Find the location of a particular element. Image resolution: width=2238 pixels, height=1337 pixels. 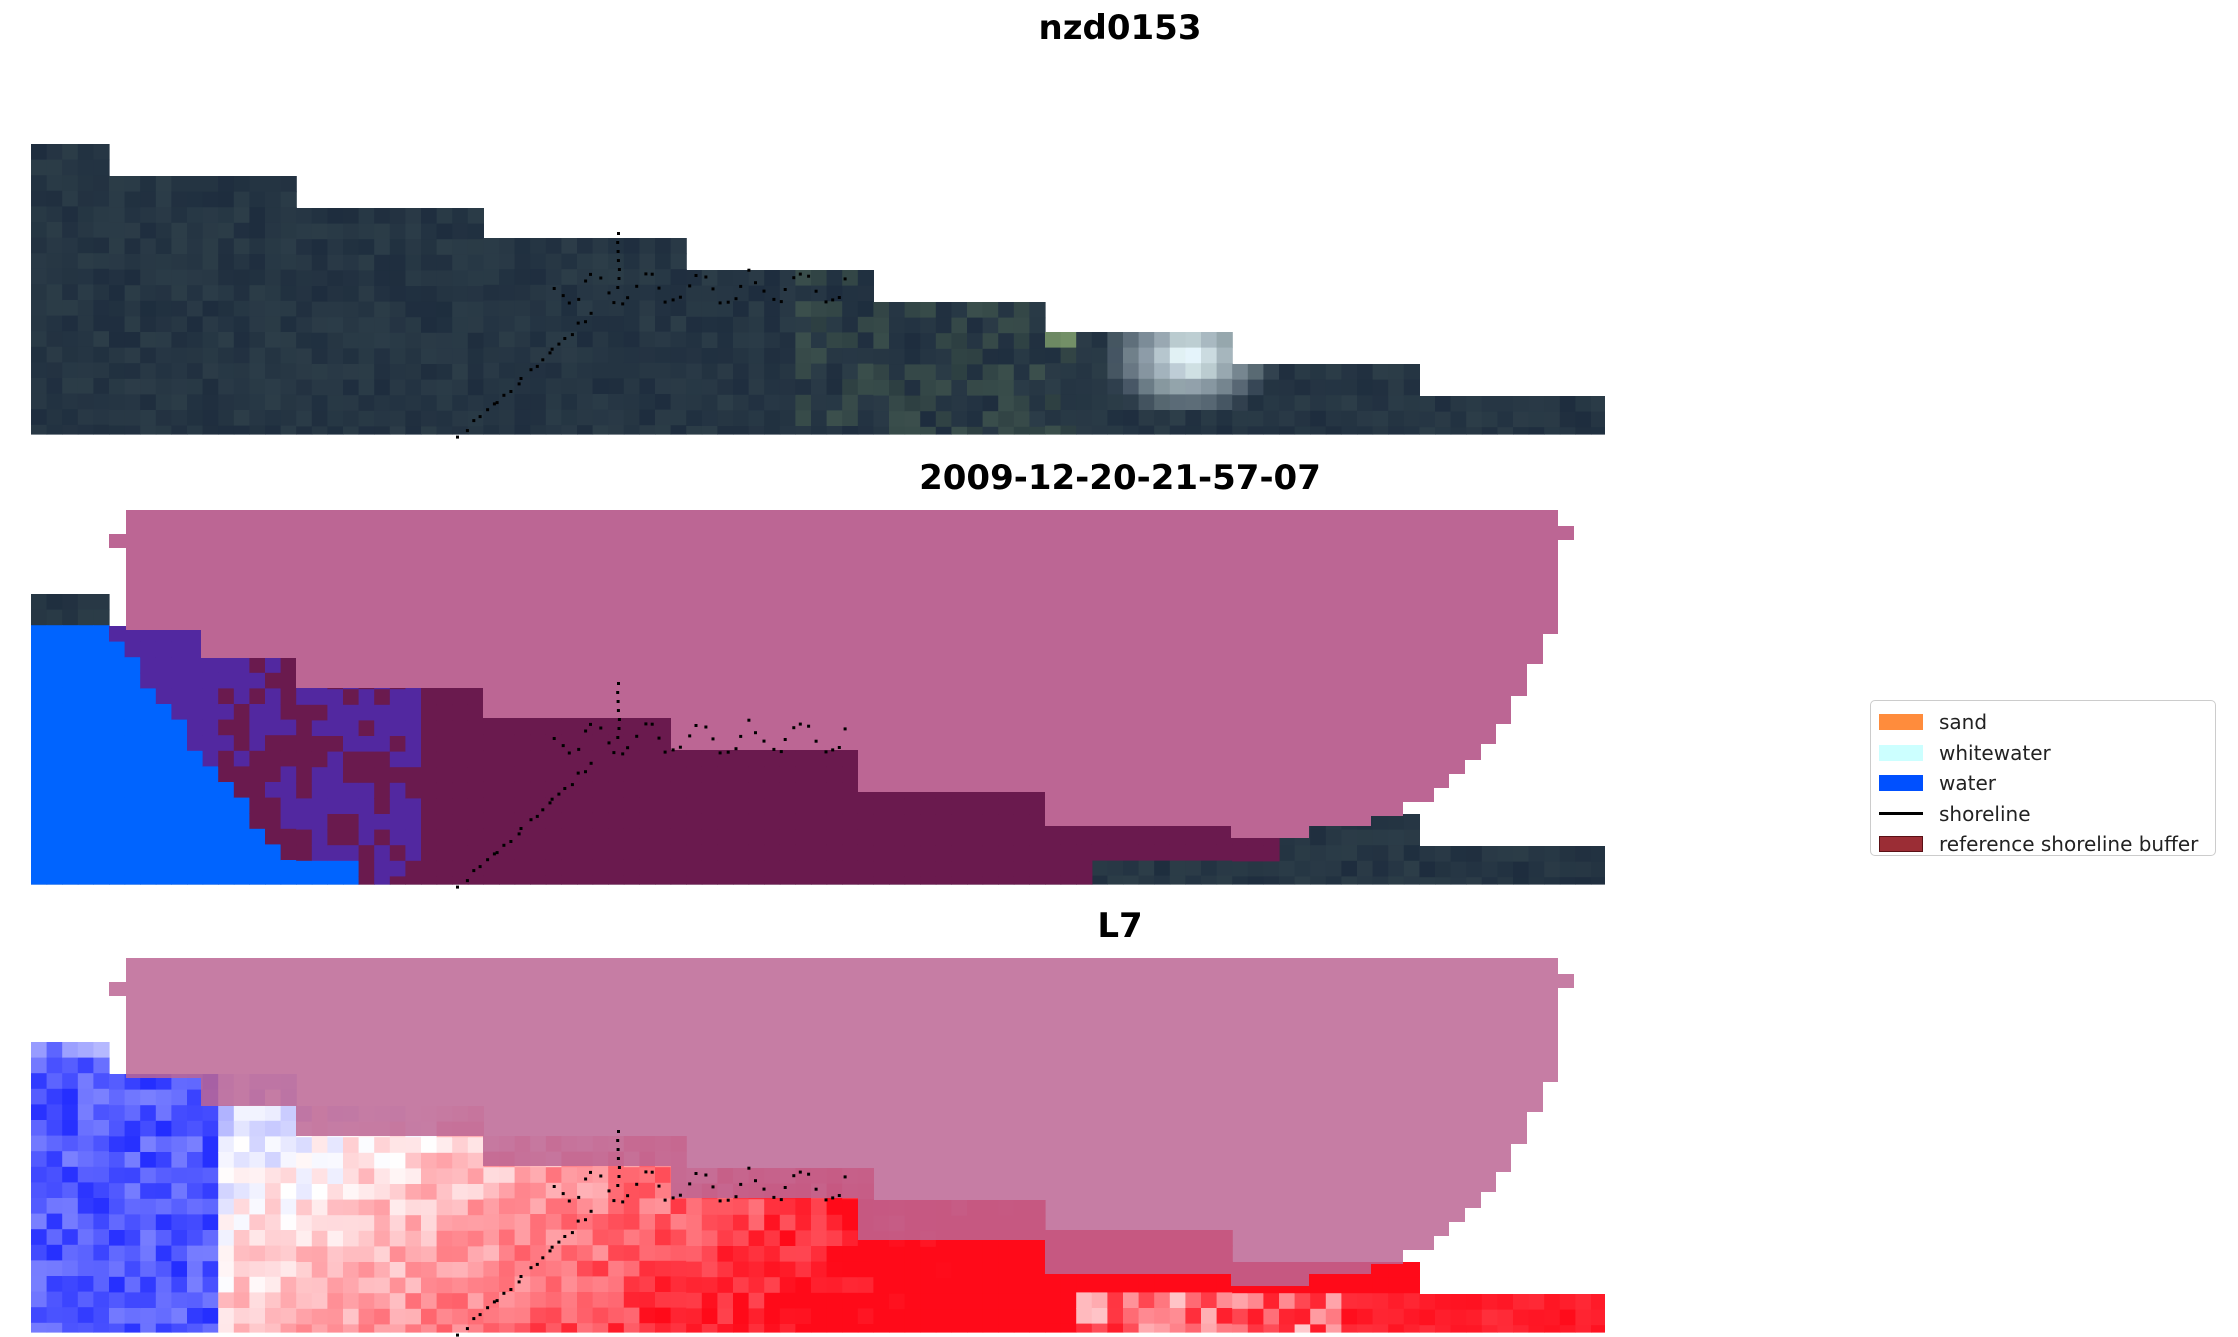

legend-label-reference-buffer: reference shoreline buffer is located at coordinates (2069, 844).